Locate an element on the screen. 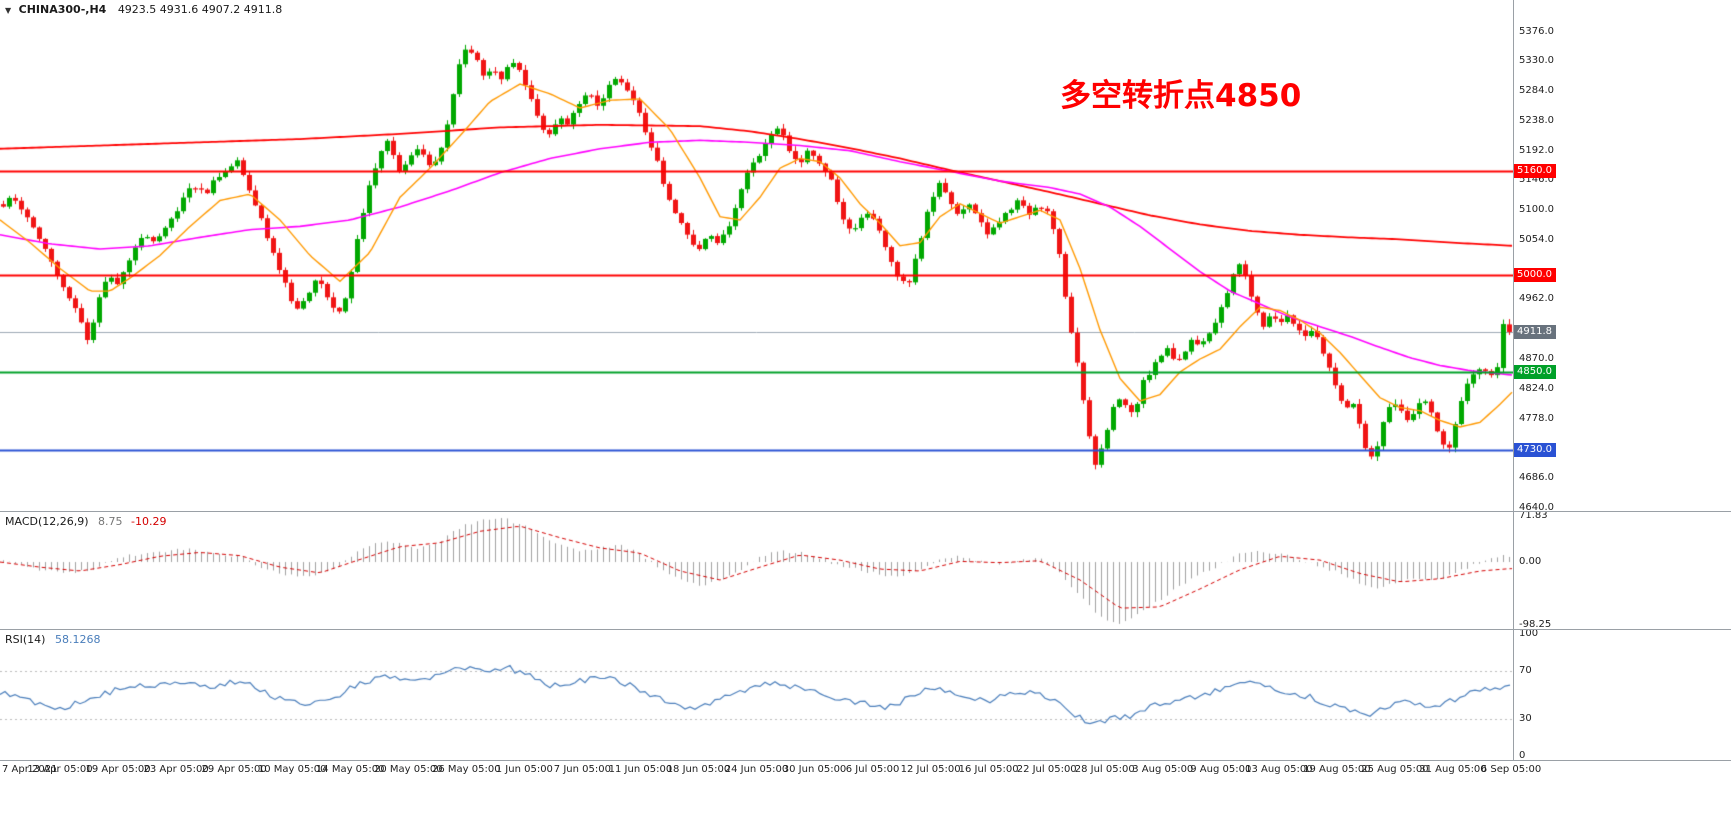 This screenshot has height=839, width=1731. rsi-tick-label: 30 is located at coordinates (1525, 719).